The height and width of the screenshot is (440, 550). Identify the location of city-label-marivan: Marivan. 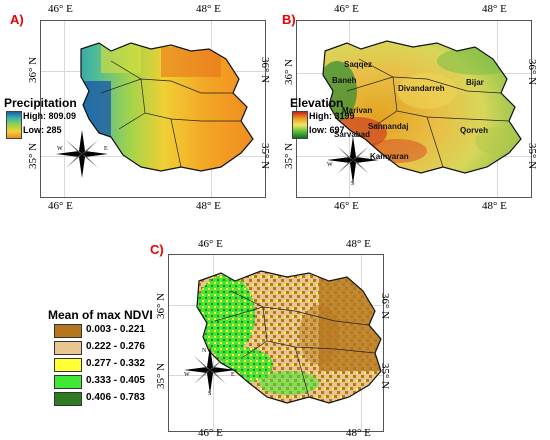
(357, 110).